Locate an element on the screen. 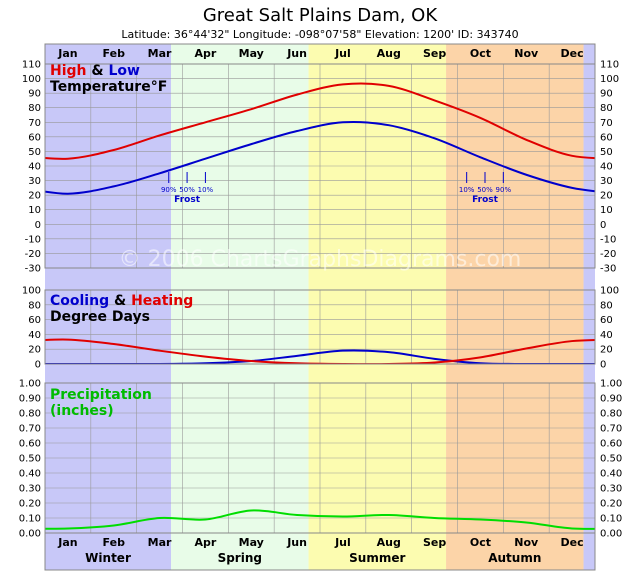  month-label-bottom: Mar is located at coordinates (160, 542).